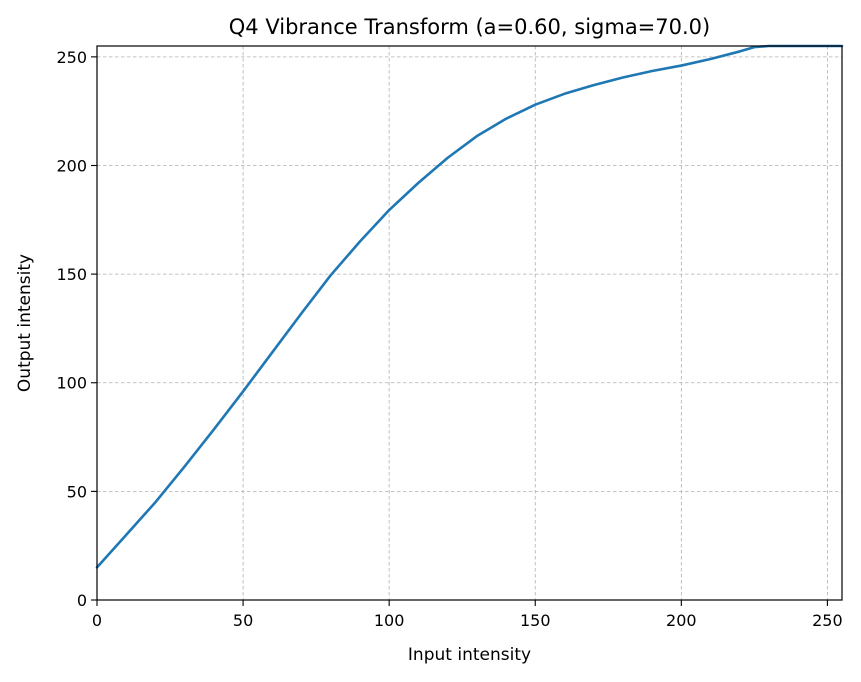  I want to click on x-tick-label: 250, so click(827, 620).